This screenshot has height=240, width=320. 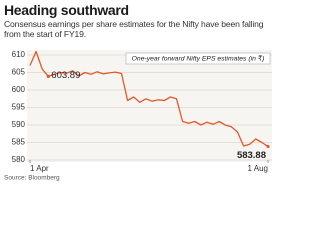 I want to click on y-tick-label: 610, so click(x=19, y=54).